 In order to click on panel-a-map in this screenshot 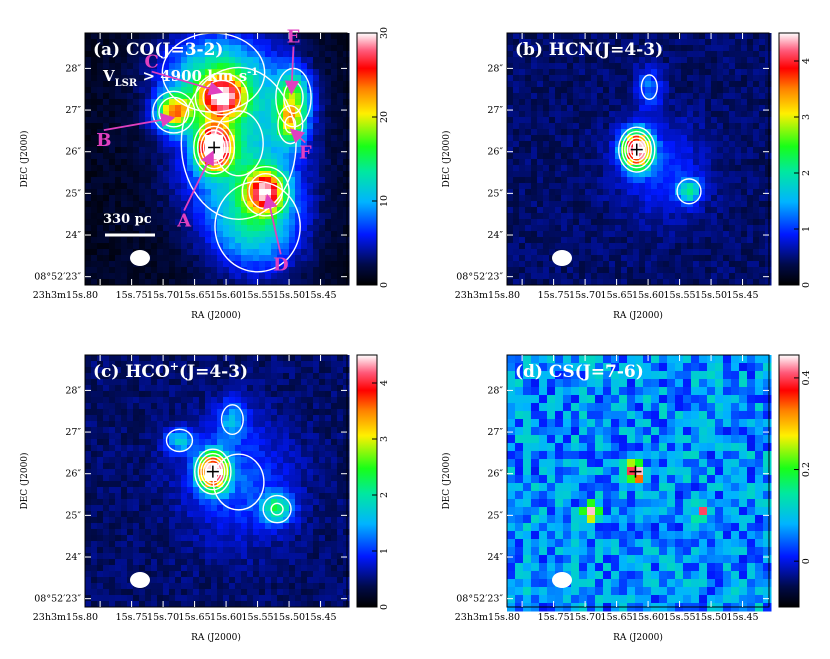, I will do `click(217, 159)`.